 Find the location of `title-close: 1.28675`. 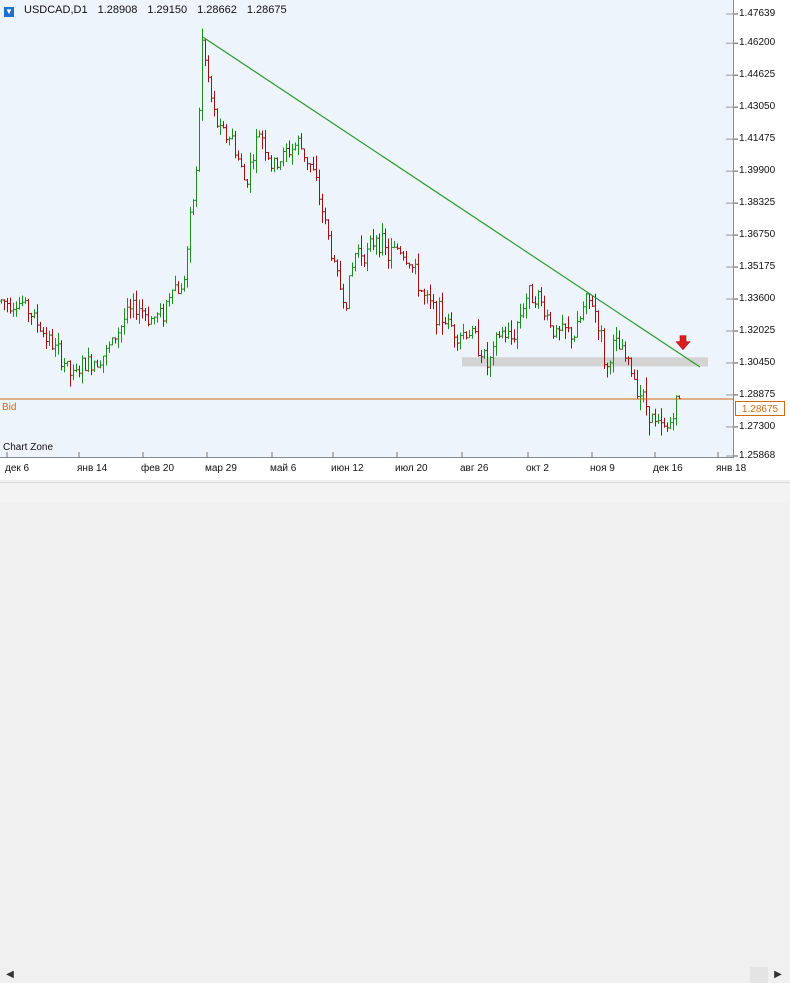

title-close: 1.28675 is located at coordinates (266, 10).